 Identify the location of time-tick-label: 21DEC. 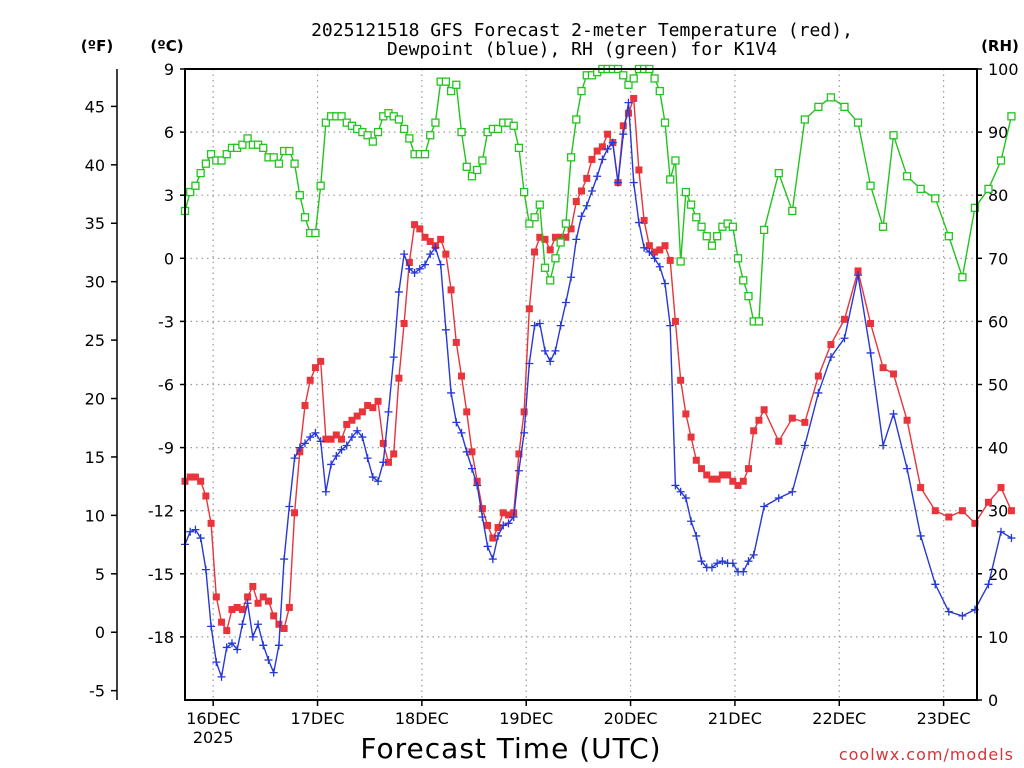
(735, 718).